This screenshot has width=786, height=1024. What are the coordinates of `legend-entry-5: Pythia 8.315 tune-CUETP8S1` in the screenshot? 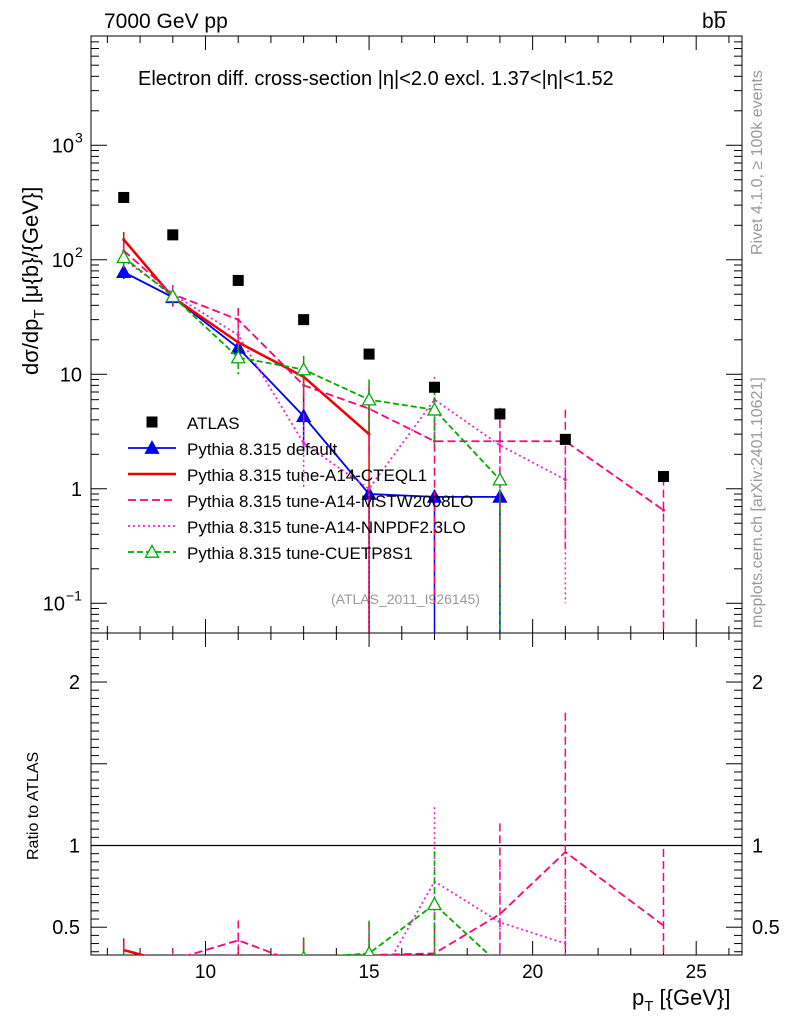 It's located at (270, 553).